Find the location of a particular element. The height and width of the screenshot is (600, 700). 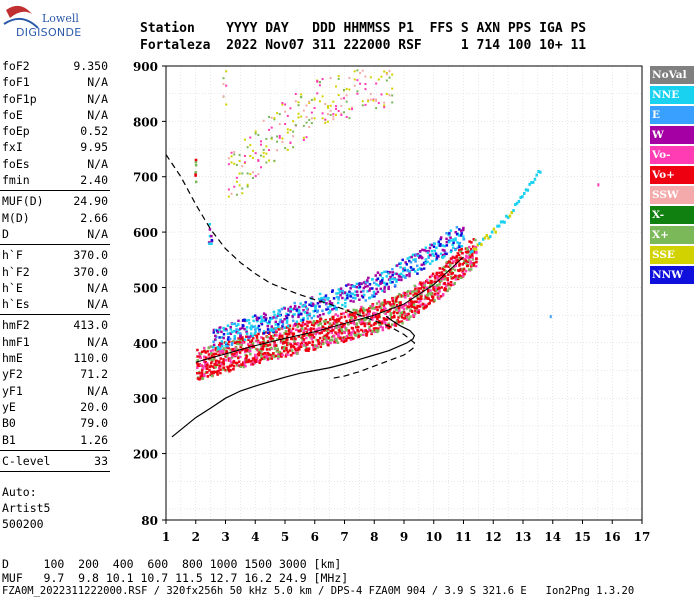

param-row: h`Es N/A is located at coordinates (55, 304).